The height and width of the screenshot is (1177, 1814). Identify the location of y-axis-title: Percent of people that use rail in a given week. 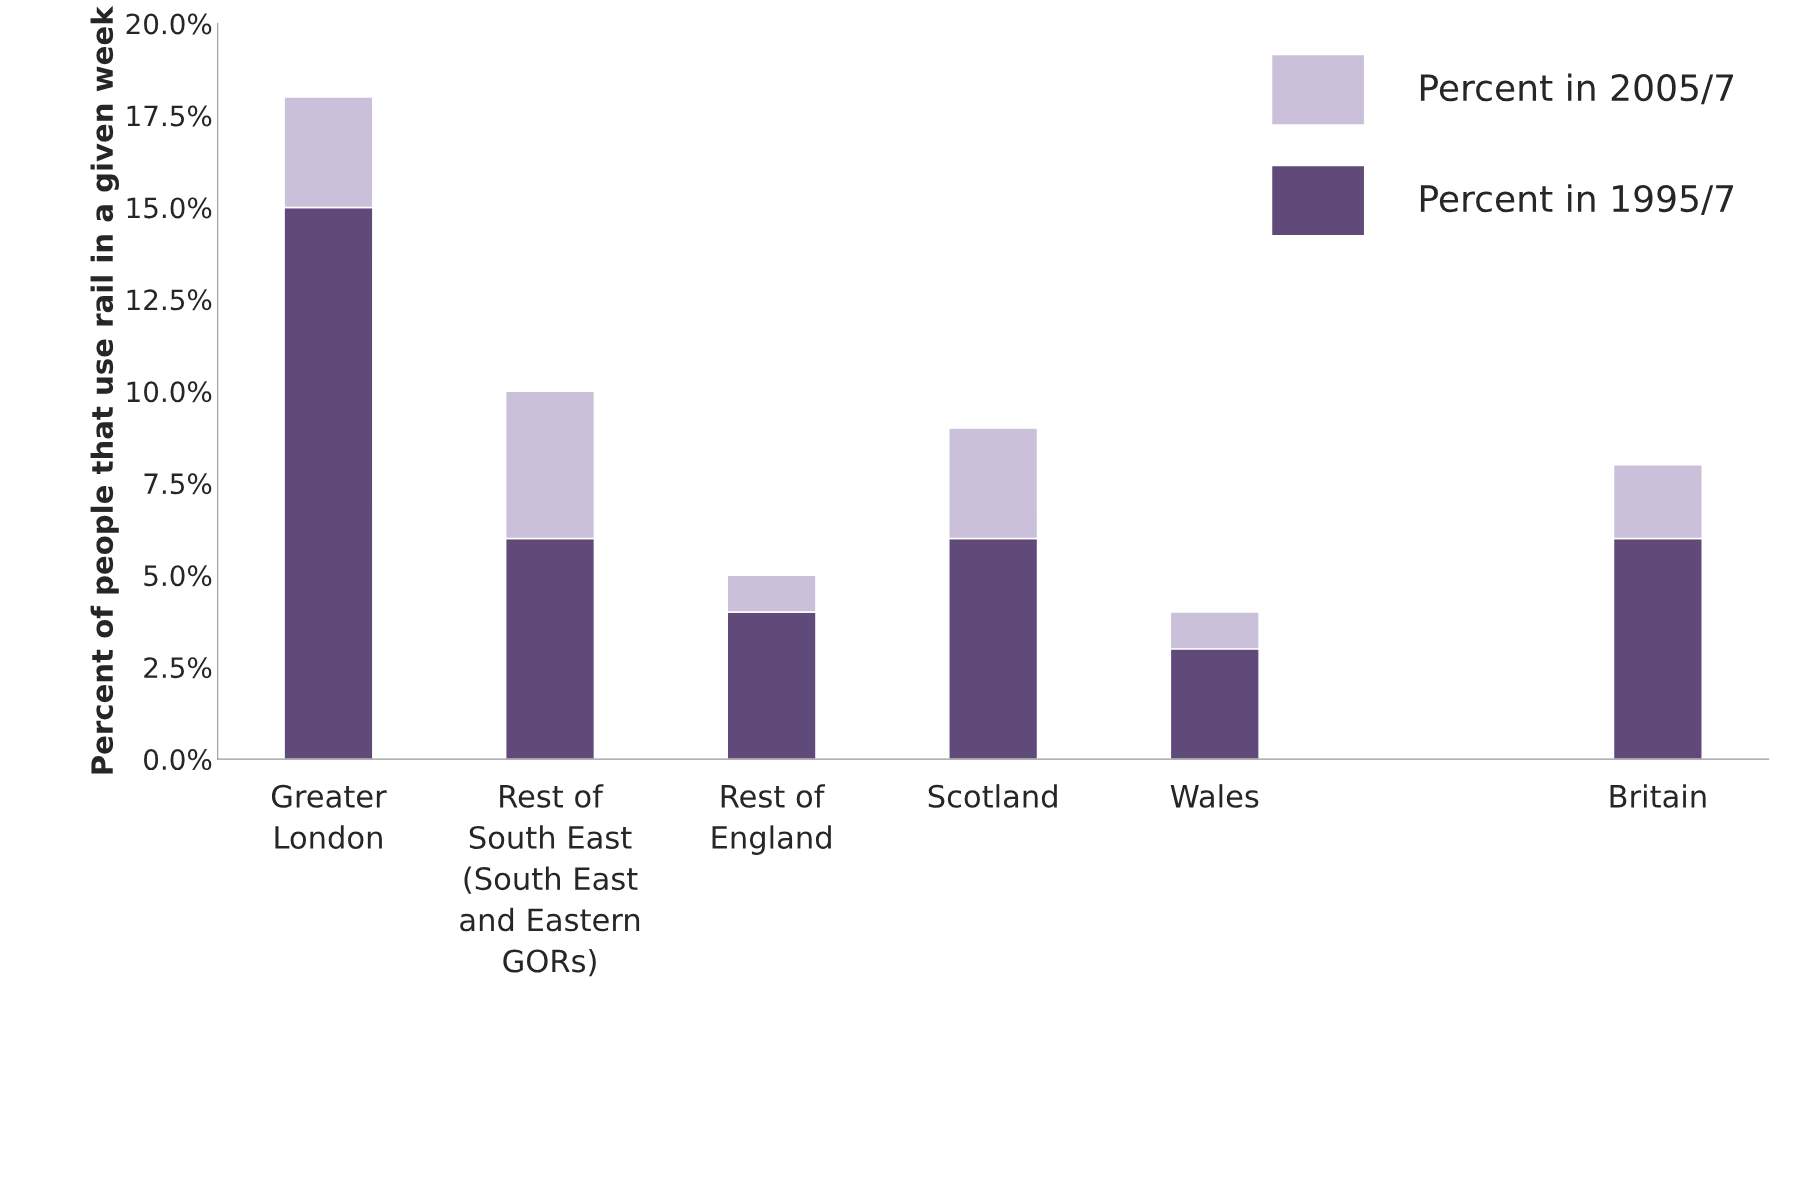
(105, 389).